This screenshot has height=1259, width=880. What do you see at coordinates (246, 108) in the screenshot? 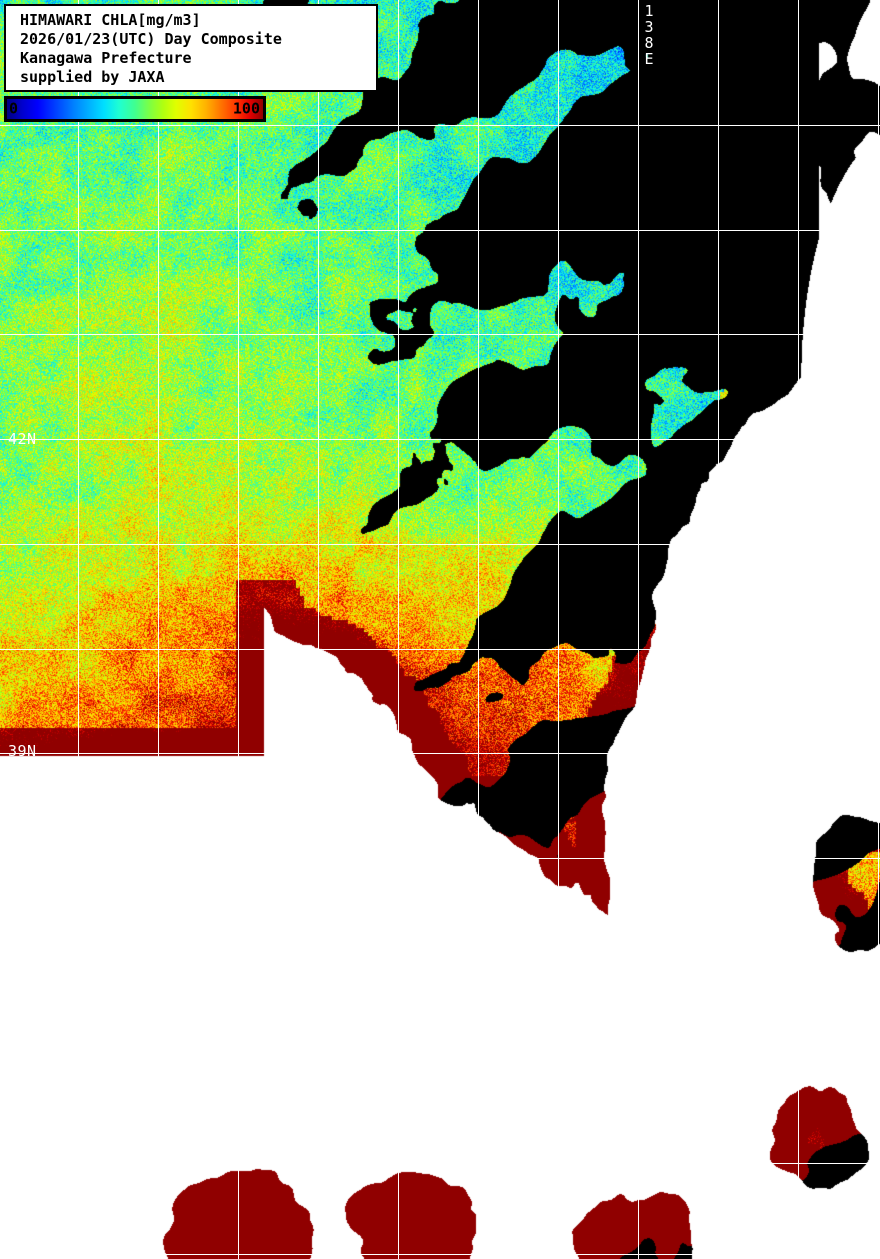
I see `colorbar-max-label: 100` at bounding box center [246, 108].